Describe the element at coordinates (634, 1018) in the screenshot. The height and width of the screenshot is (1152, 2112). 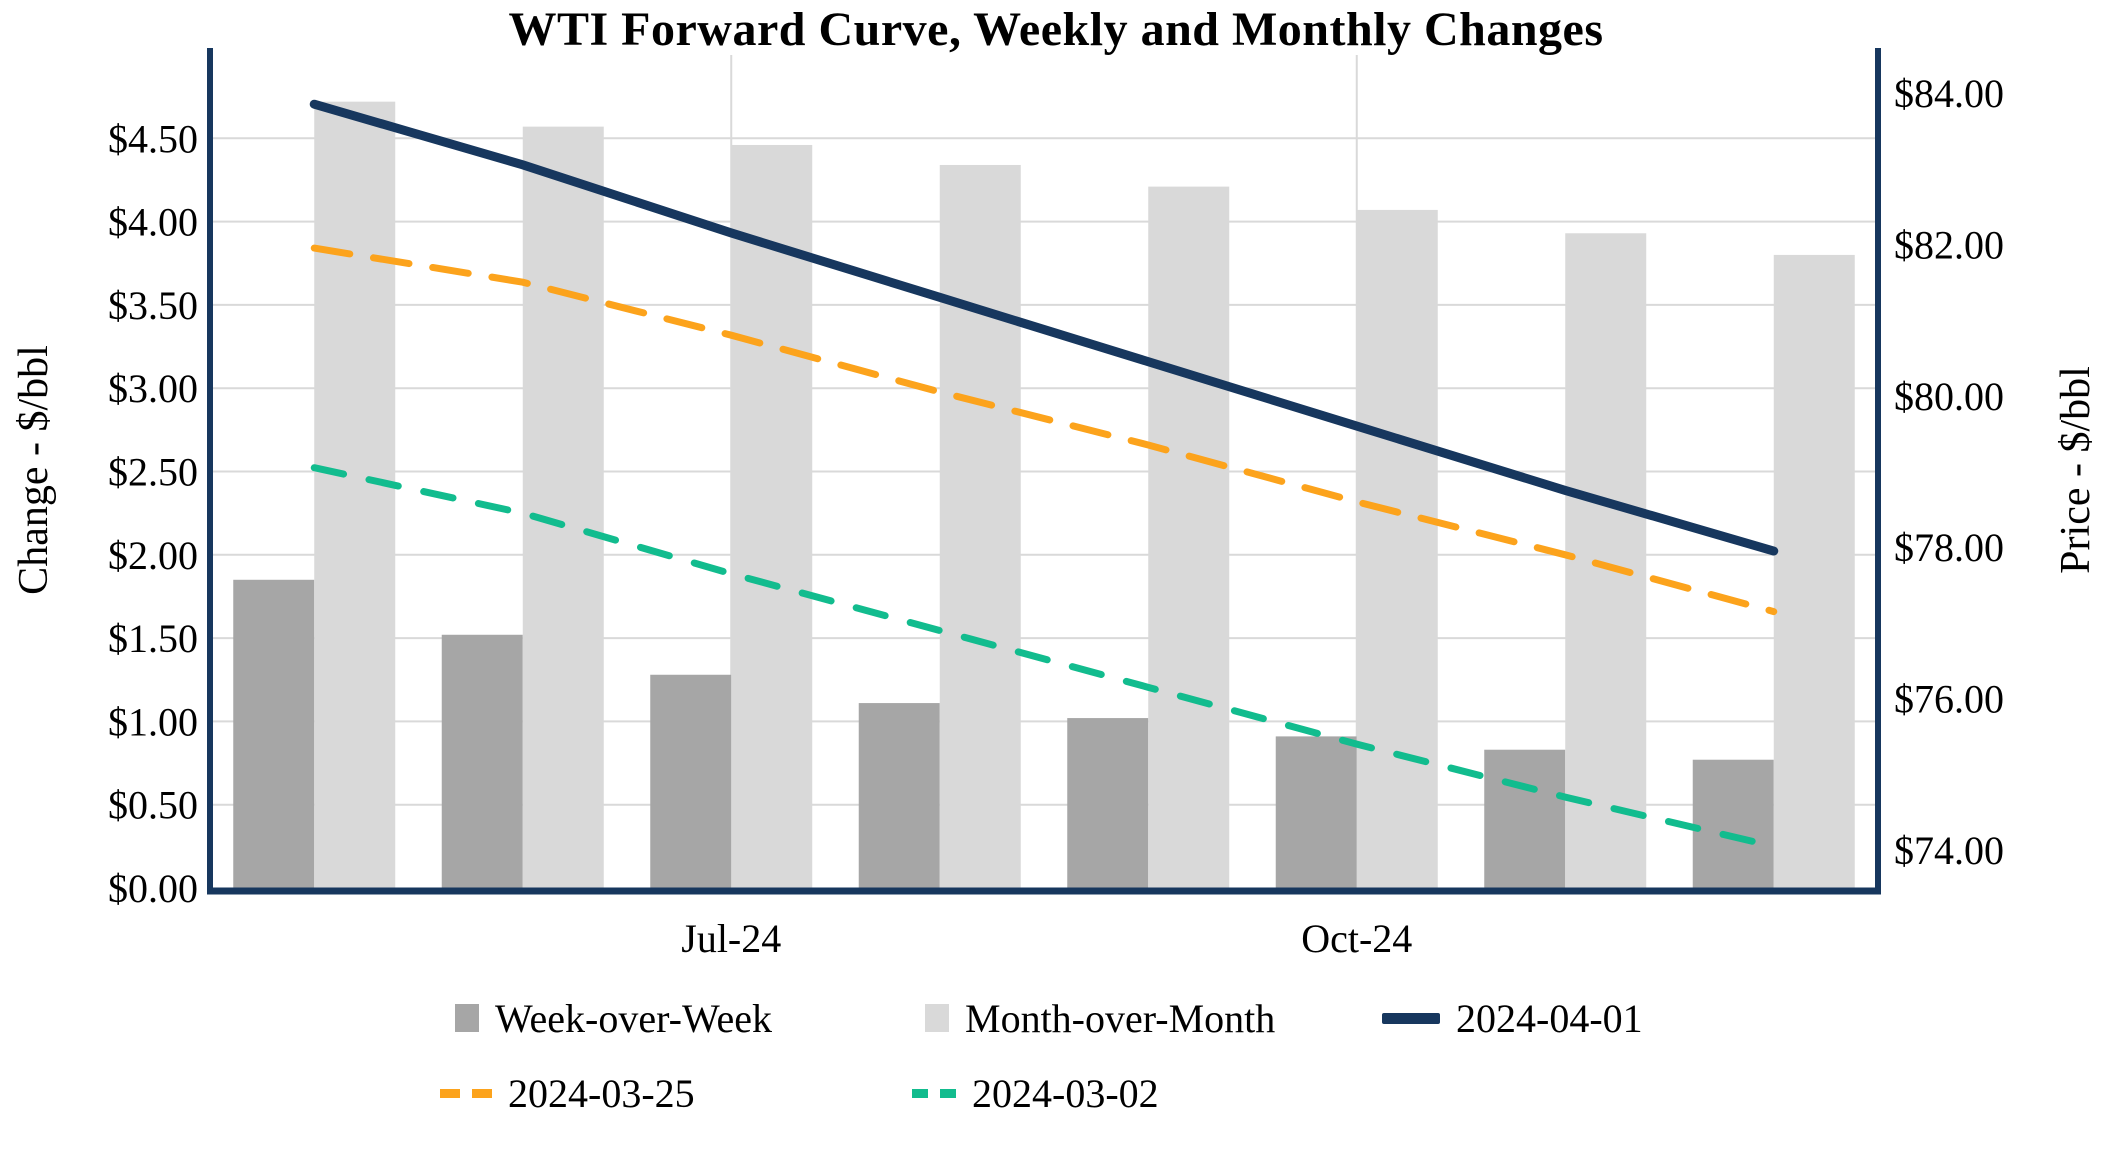
I see `legend-label: Week-over-Week` at that location.